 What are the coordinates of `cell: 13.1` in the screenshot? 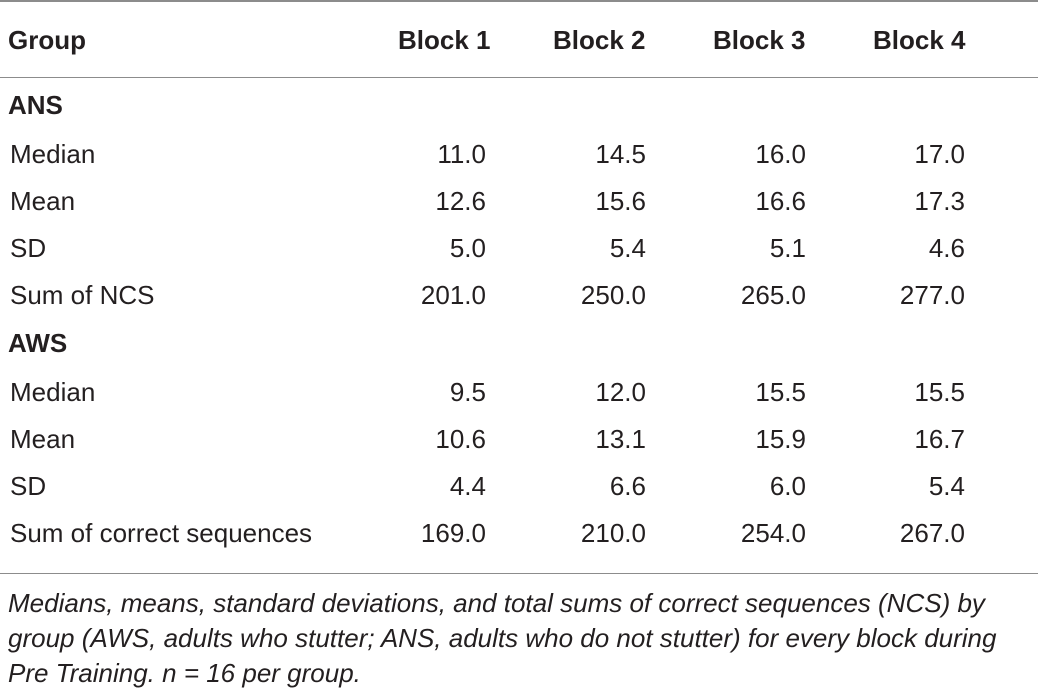 It's located at (620, 438).